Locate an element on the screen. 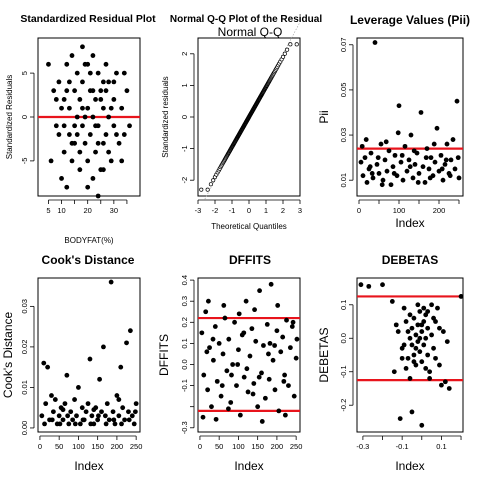  y-tick-label: -5 is located at coordinates (24, 161).